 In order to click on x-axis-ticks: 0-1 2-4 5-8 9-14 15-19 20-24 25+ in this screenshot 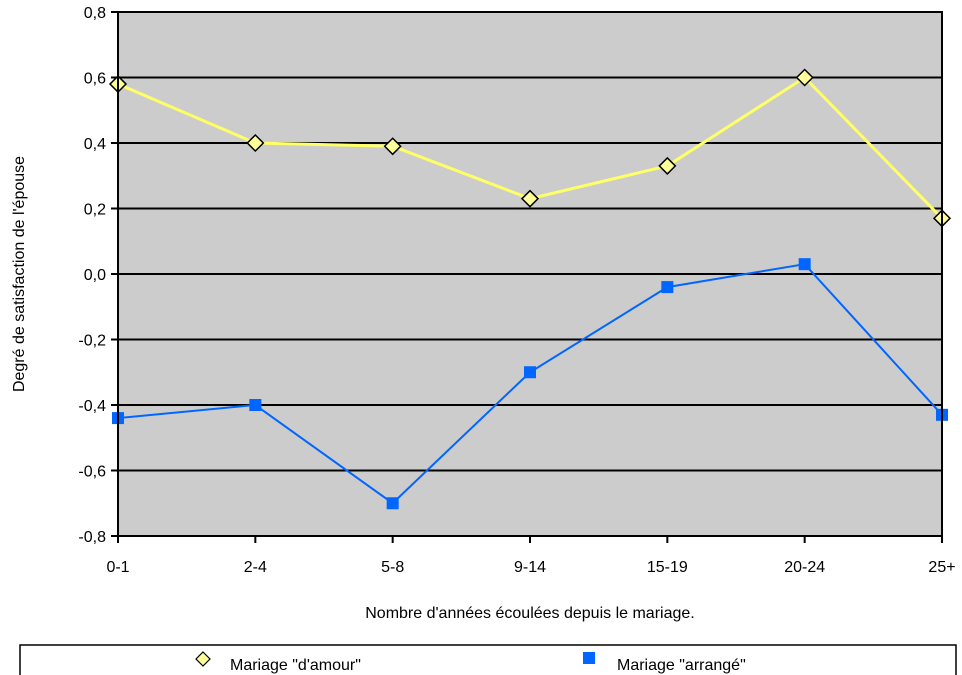, I will do `click(531, 556)`.